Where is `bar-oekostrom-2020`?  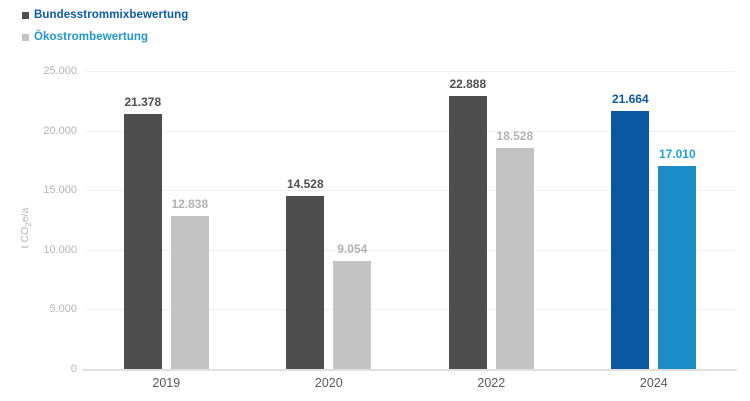 bar-oekostrom-2020 is located at coordinates (352, 315).